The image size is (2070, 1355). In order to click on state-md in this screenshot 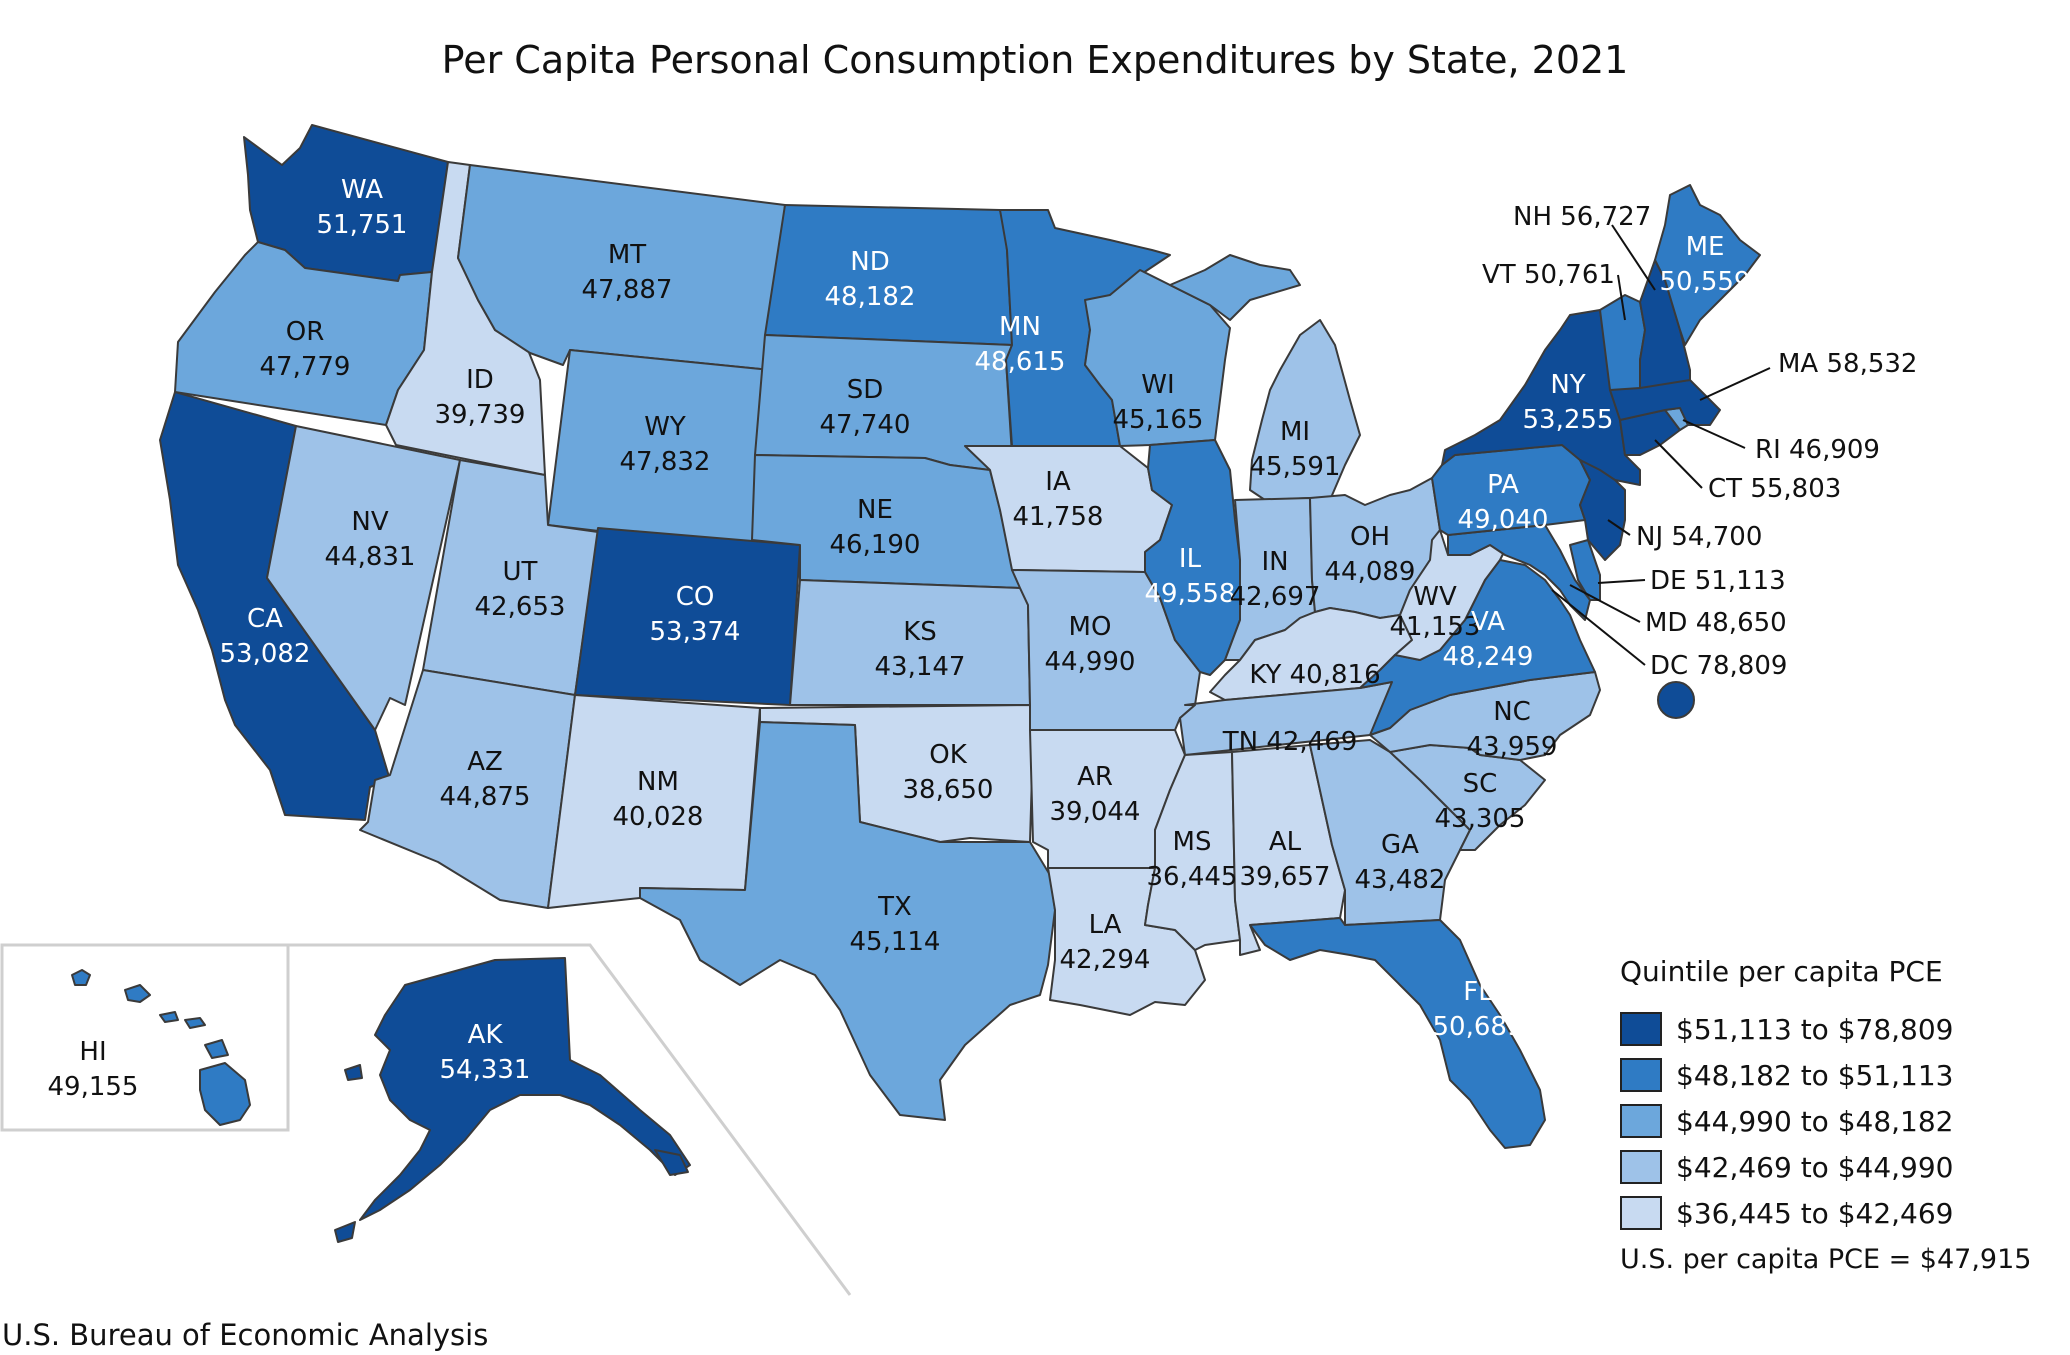, I will do `click(1519, 572)`.